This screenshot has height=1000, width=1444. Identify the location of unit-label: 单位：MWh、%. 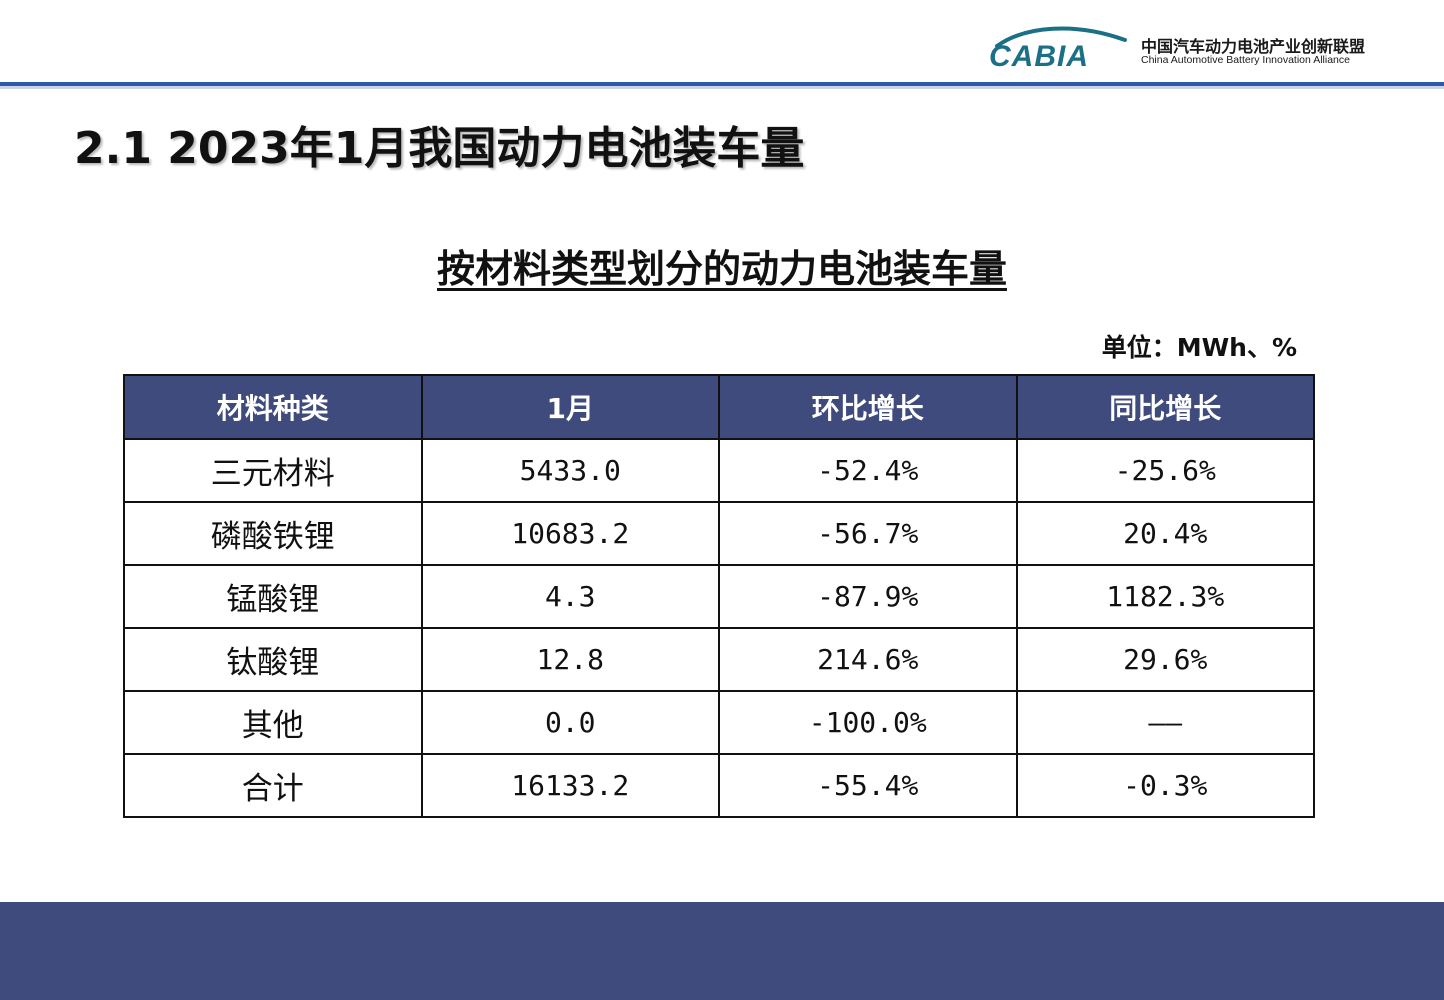
(1199, 347).